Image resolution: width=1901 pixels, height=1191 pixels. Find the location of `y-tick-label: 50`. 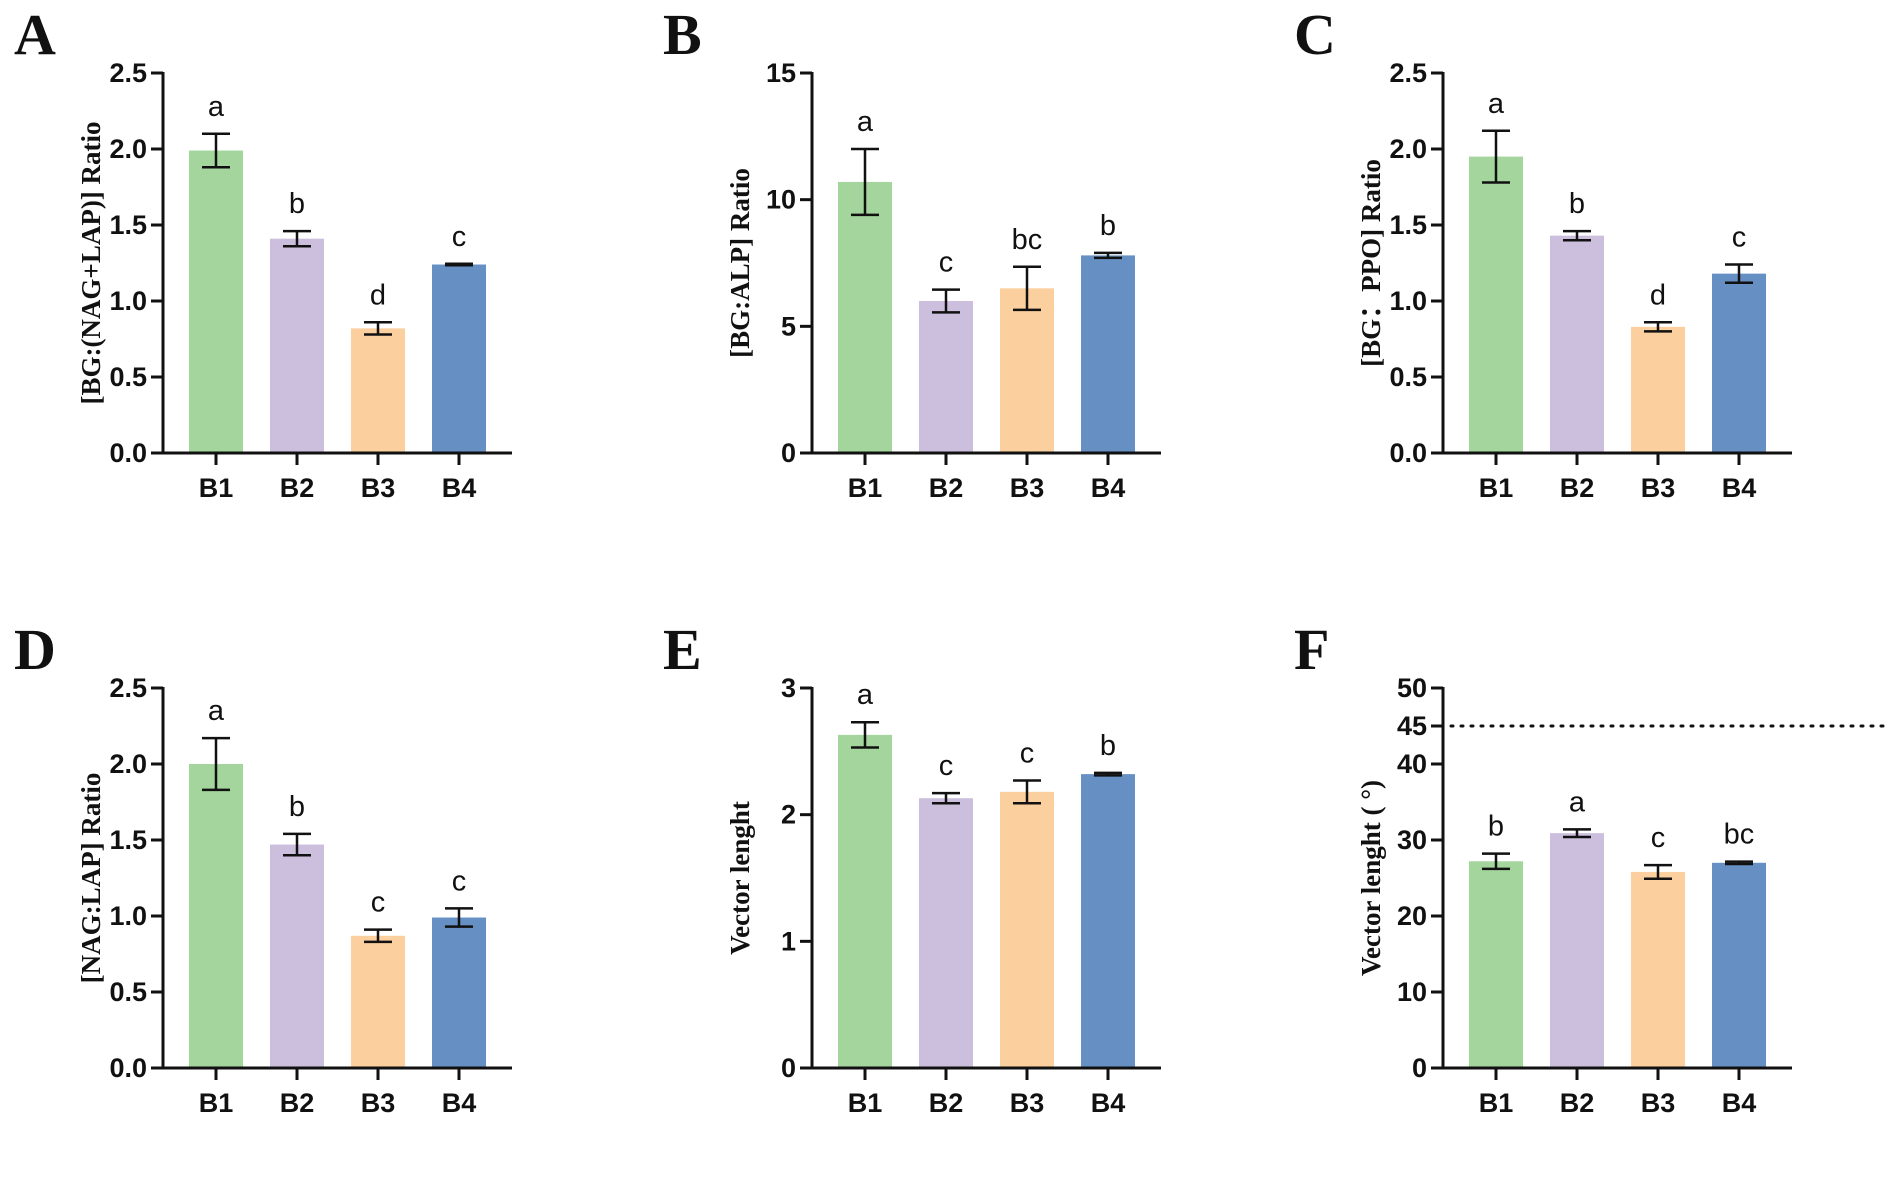

y-tick-label: 50 is located at coordinates (1412, 688).